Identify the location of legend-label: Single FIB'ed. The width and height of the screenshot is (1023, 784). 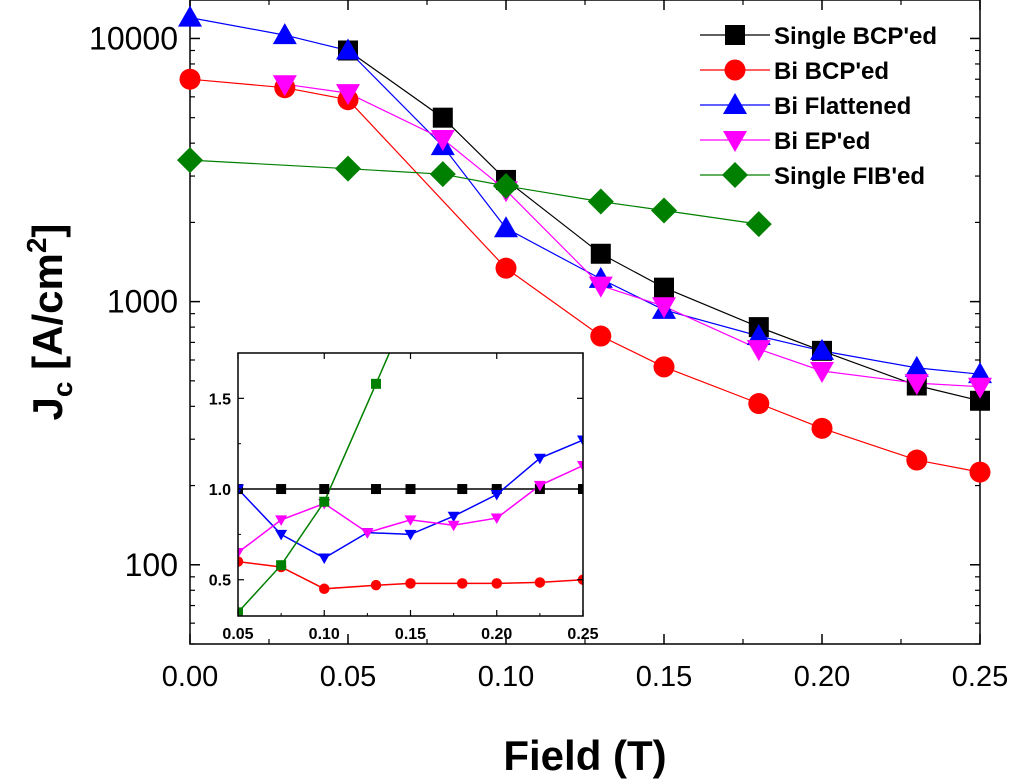
(849, 176).